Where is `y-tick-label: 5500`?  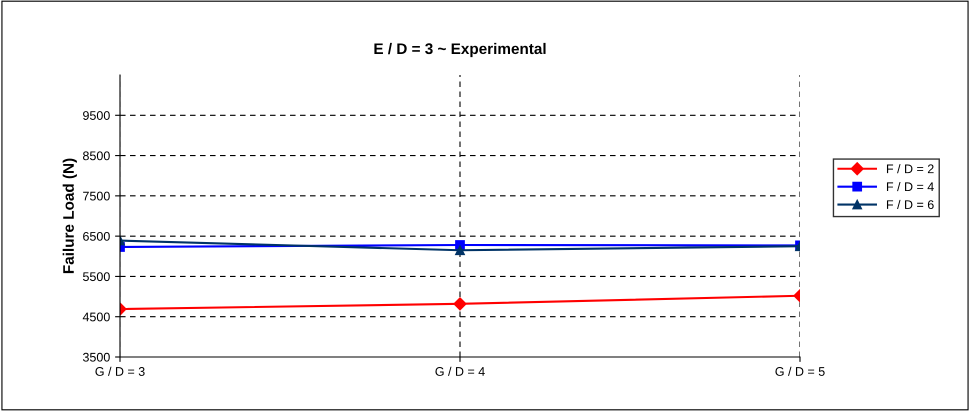
y-tick-label: 5500 is located at coordinates (96, 277).